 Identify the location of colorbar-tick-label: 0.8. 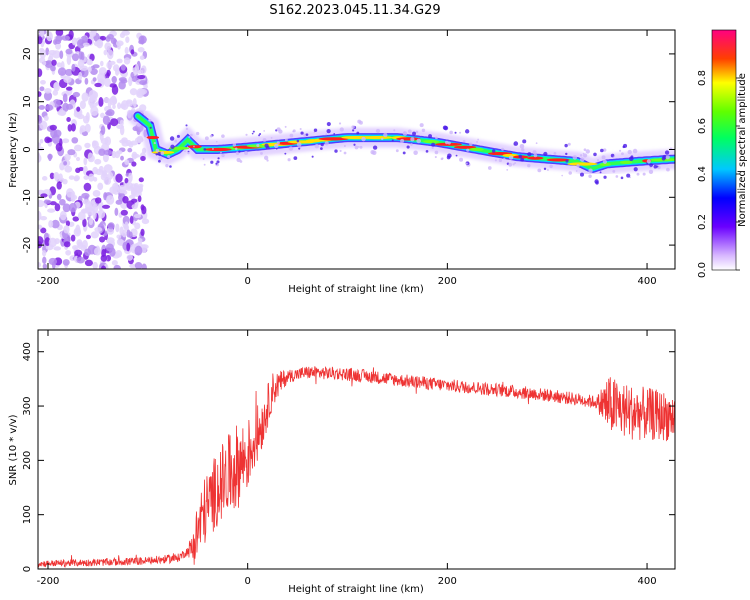
(702, 78).